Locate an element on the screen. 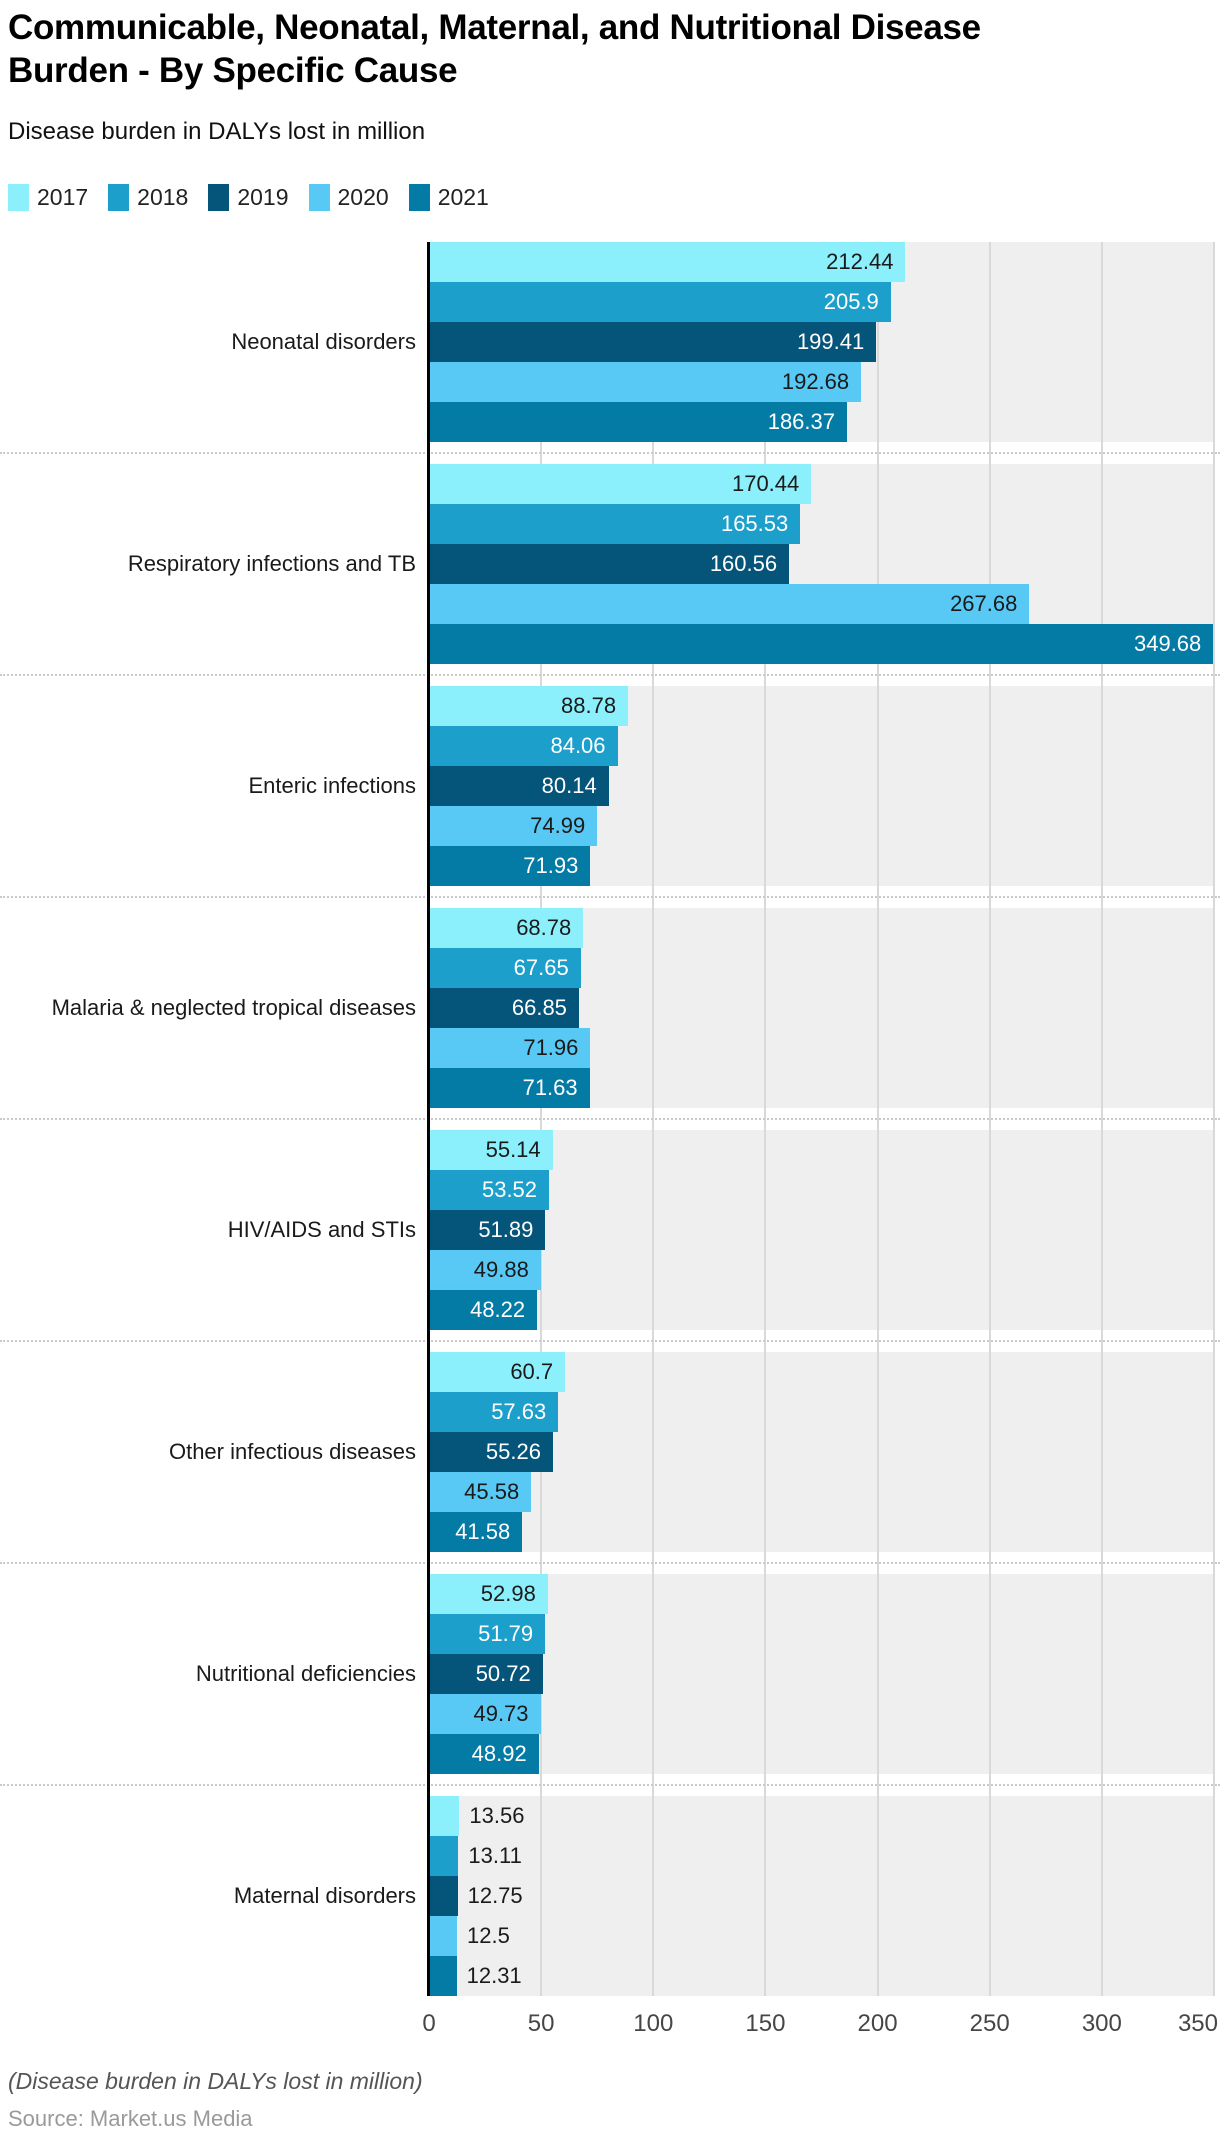 Image resolution: width=1220 pixels, height=2148 pixels. bar-hiv-aids-and-stis-2019 is located at coordinates (487, 1230).